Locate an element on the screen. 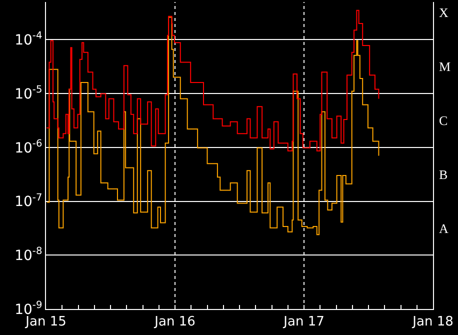 Image resolution: width=458 pixels, height=335 pixels. text: C is located at coordinates (443, 120).